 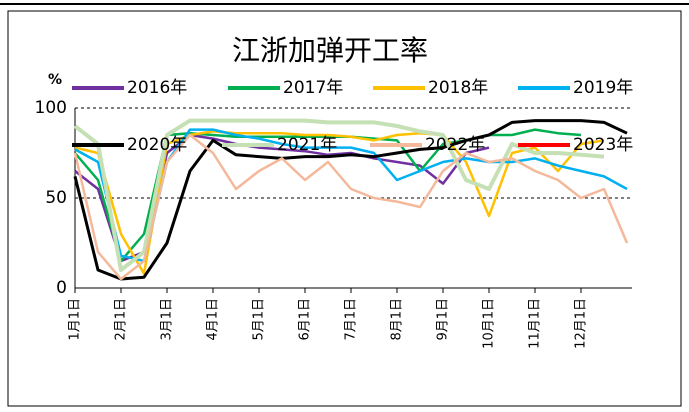 I want to click on x-tick-label: 6月1日, so click(x=305, y=319).